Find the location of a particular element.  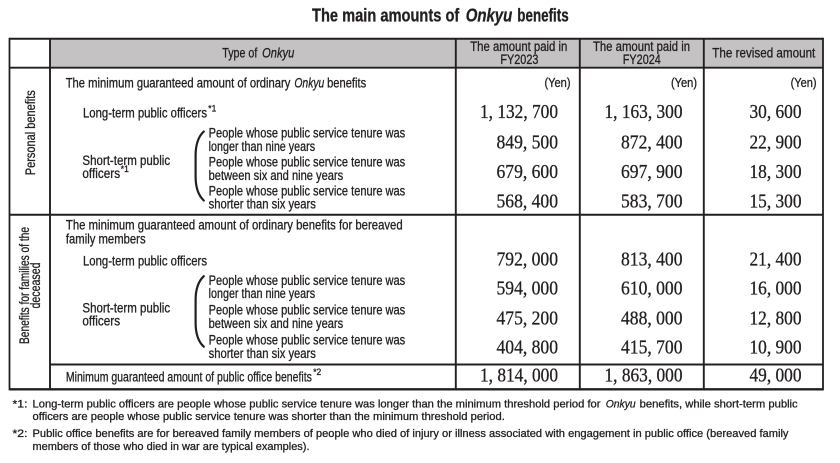

svg-text: 16, 000 is located at coordinates (776, 288).